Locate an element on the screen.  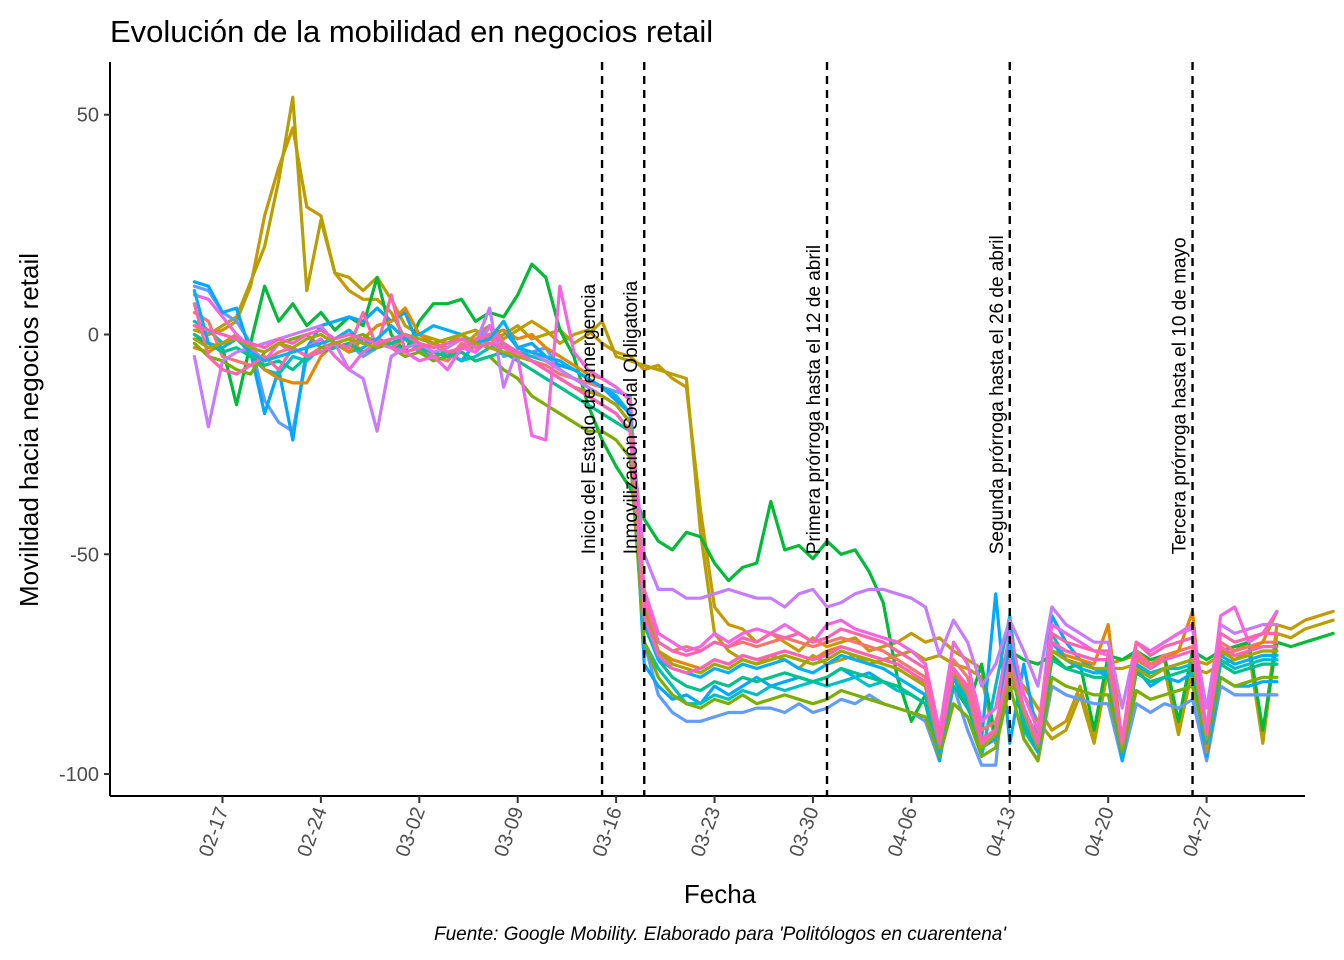
y-tick-label: -100 is located at coordinates (79, 775).